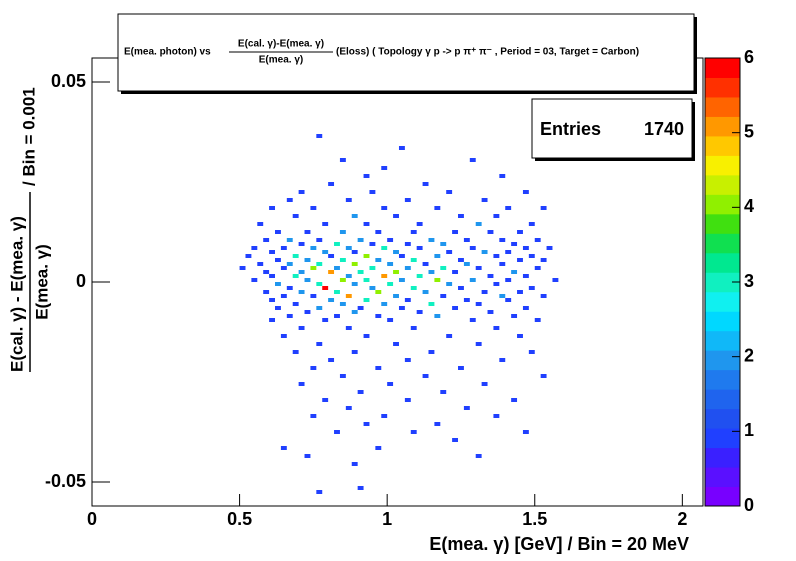 This screenshot has height=561, width=796. Describe the element at coordinates (281, 44) in the screenshot. I see `title-numerator: E(cal. γ)-E(mea. γ)` at that location.